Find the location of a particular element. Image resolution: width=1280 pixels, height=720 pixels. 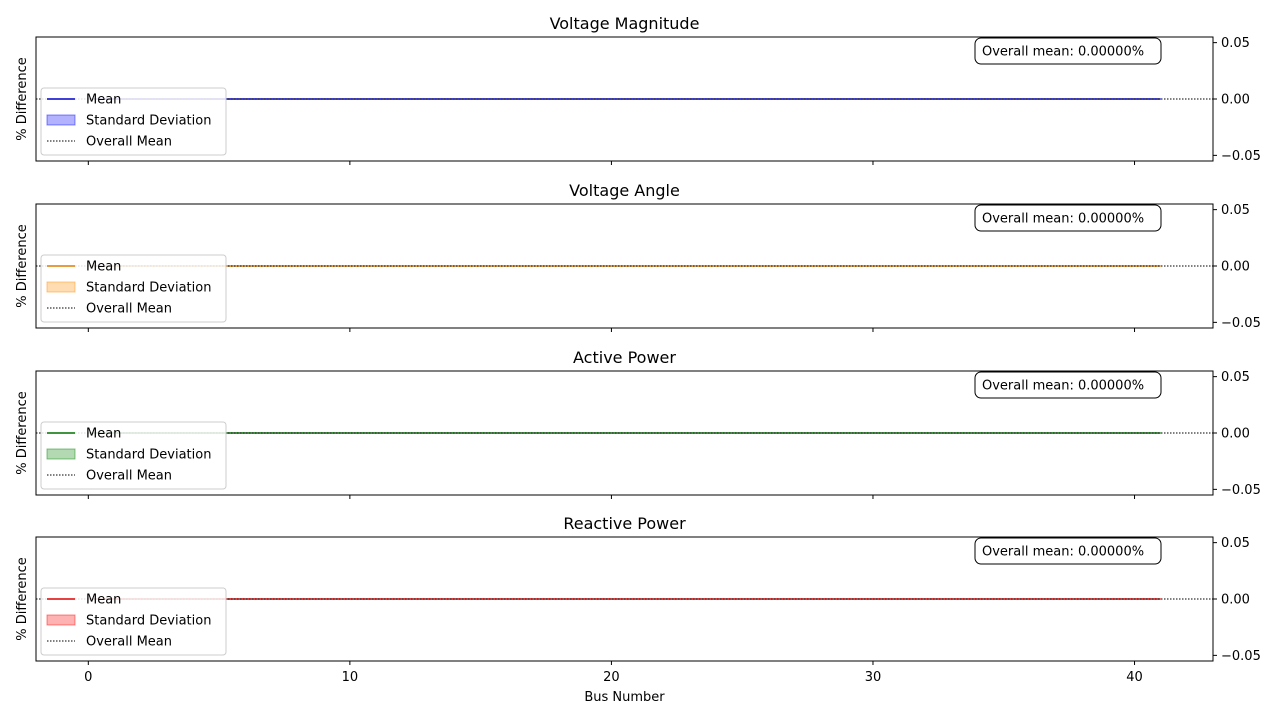

x-tick-label: 40 is located at coordinates (1134, 677).